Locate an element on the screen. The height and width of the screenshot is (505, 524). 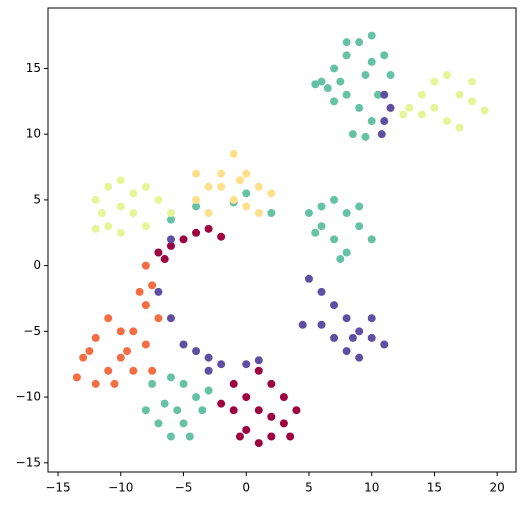
x-tick-label: 15 is located at coordinates (434, 488).